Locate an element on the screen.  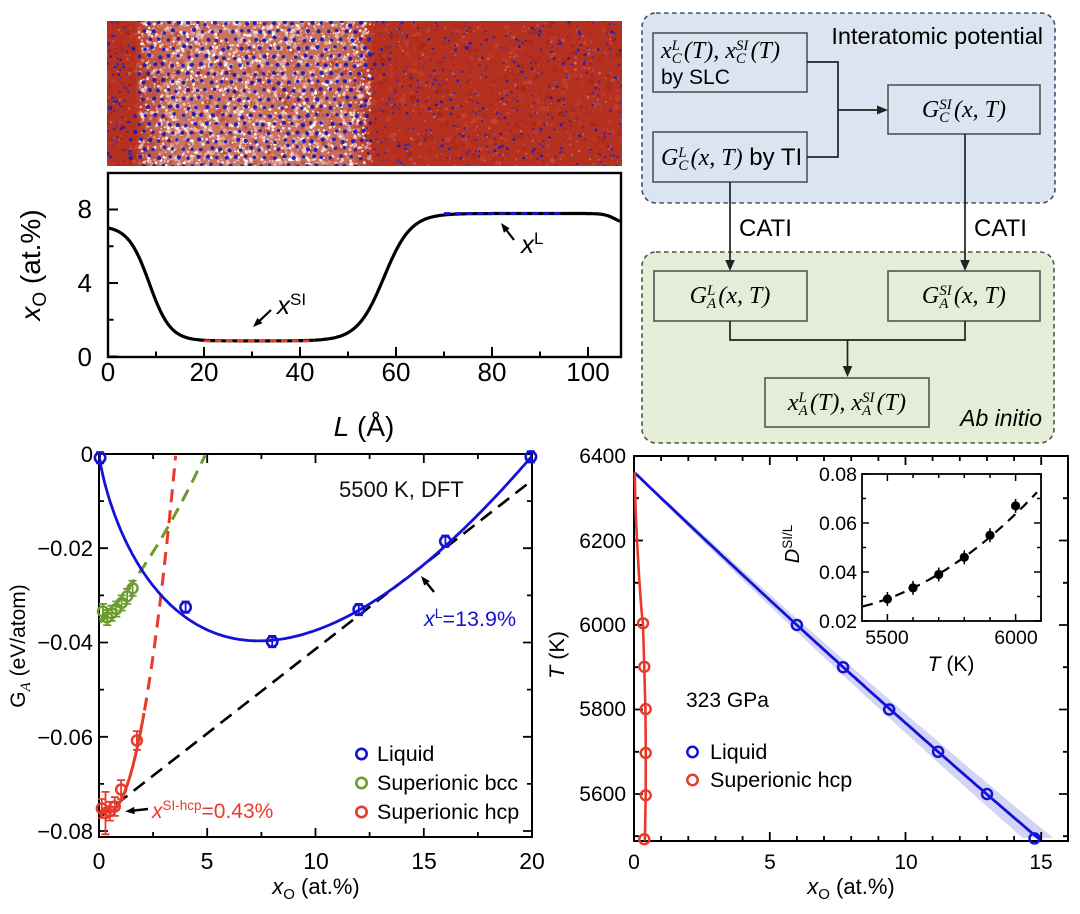
svg-text: GLC​(x, T) by TI is located at coordinates (731, 159).